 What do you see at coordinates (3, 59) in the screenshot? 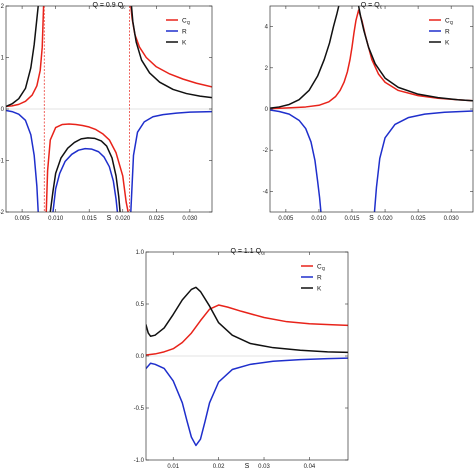
I see `y-tick-label: 1` at bounding box center [3, 59].